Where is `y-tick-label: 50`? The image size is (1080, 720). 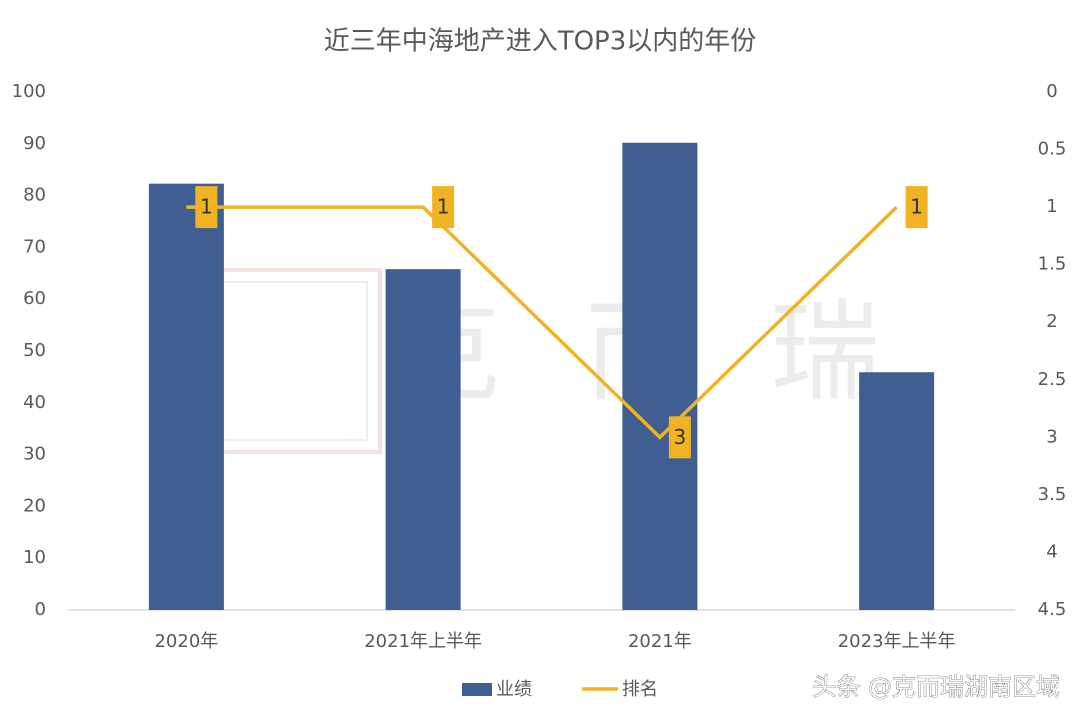 y-tick-label: 50 is located at coordinates (34, 350).